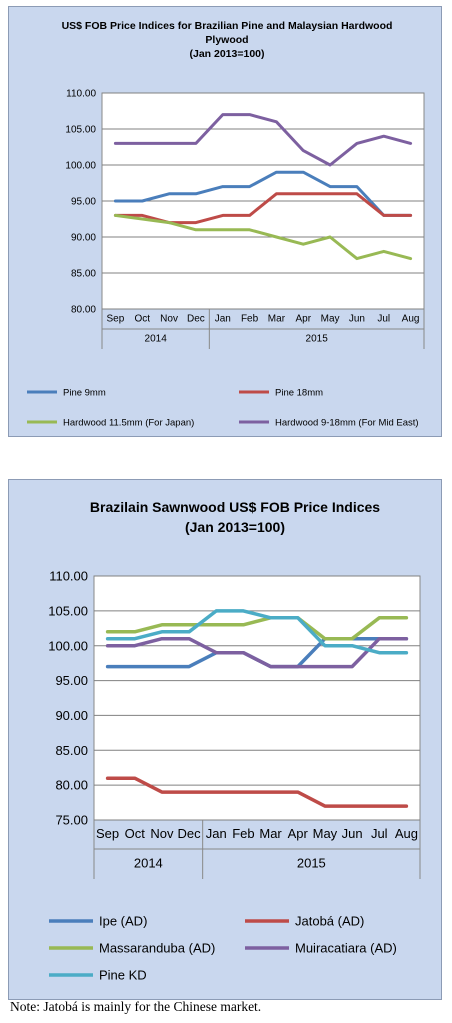  Describe the element at coordinates (235, 527) in the screenshot. I see `chart-title-line-2: (Jan 2013=100)` at that location.